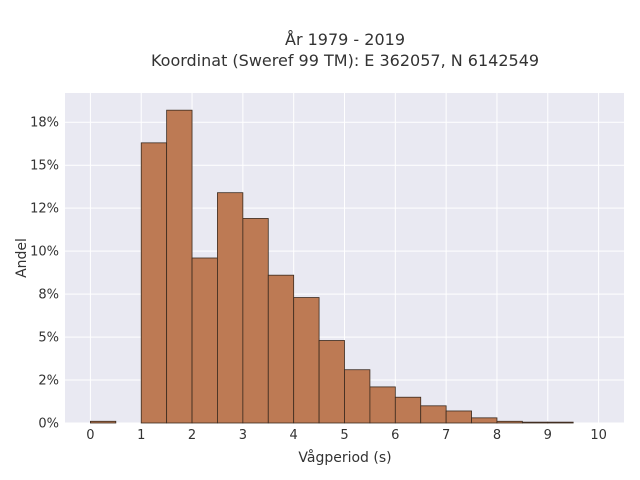 The height and width of the screenshot is (480, 640). Describe the element at coordinates (22, 258) in the screenshot. I see `y-axis-label: Andel` at that location.